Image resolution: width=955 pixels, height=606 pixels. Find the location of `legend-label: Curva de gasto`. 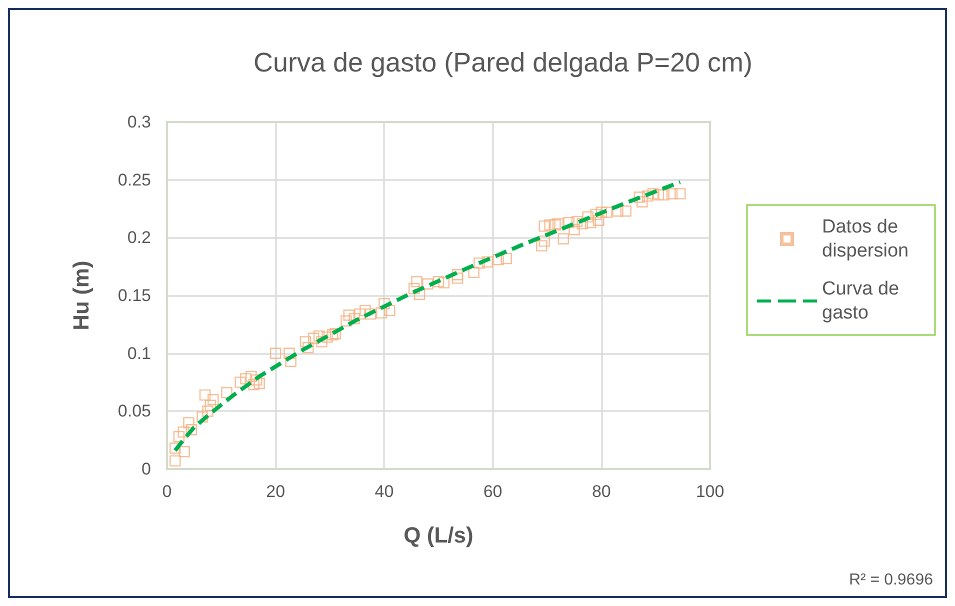

legend-label: Curva de gasto is located at coordinates (863, 301).